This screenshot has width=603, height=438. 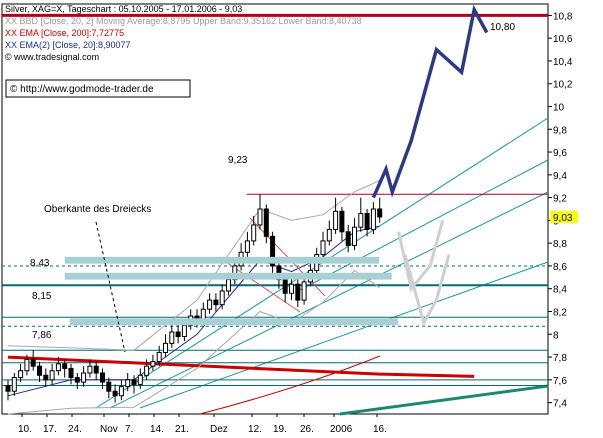 What do you see at coordinates (560, 244) in the screenshot?
I see `y-tick-label: 8,8` at bounding box center [560, 244].